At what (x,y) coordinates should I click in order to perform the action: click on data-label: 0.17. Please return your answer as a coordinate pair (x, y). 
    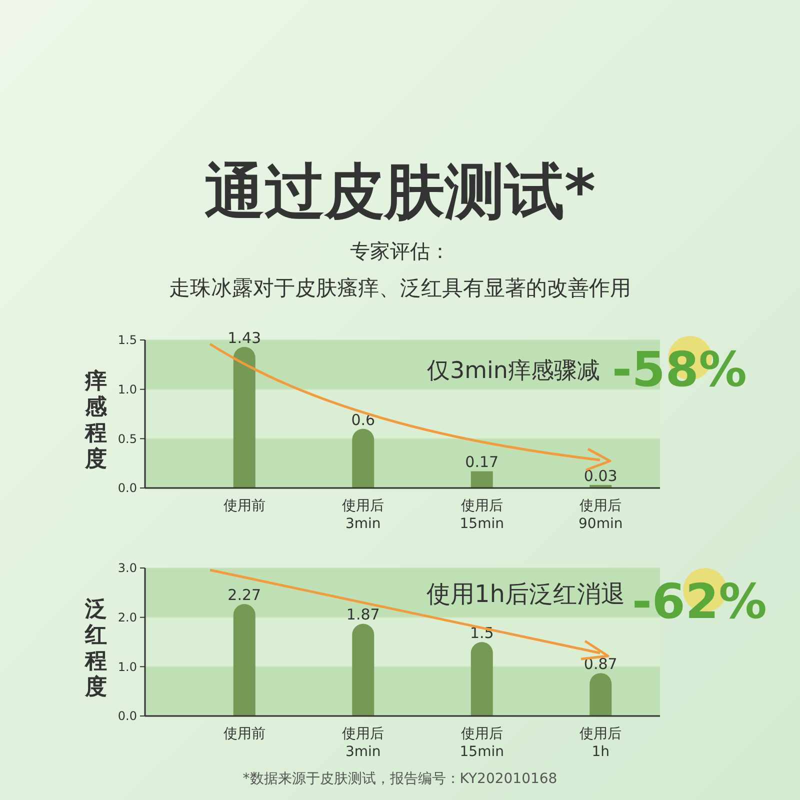
    Looking at the image, I should click on (482, 462).